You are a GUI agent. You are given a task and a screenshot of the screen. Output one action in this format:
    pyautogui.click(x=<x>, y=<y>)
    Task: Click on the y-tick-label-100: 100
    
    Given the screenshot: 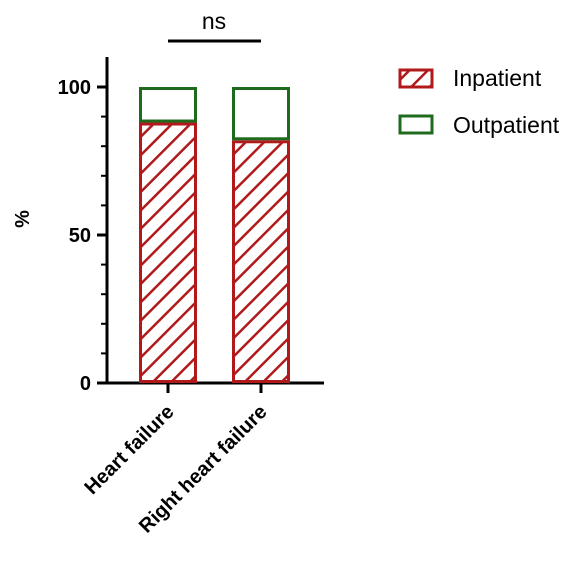 What is the action you would take?
    pyautogui.click(x=74, y=88)
    